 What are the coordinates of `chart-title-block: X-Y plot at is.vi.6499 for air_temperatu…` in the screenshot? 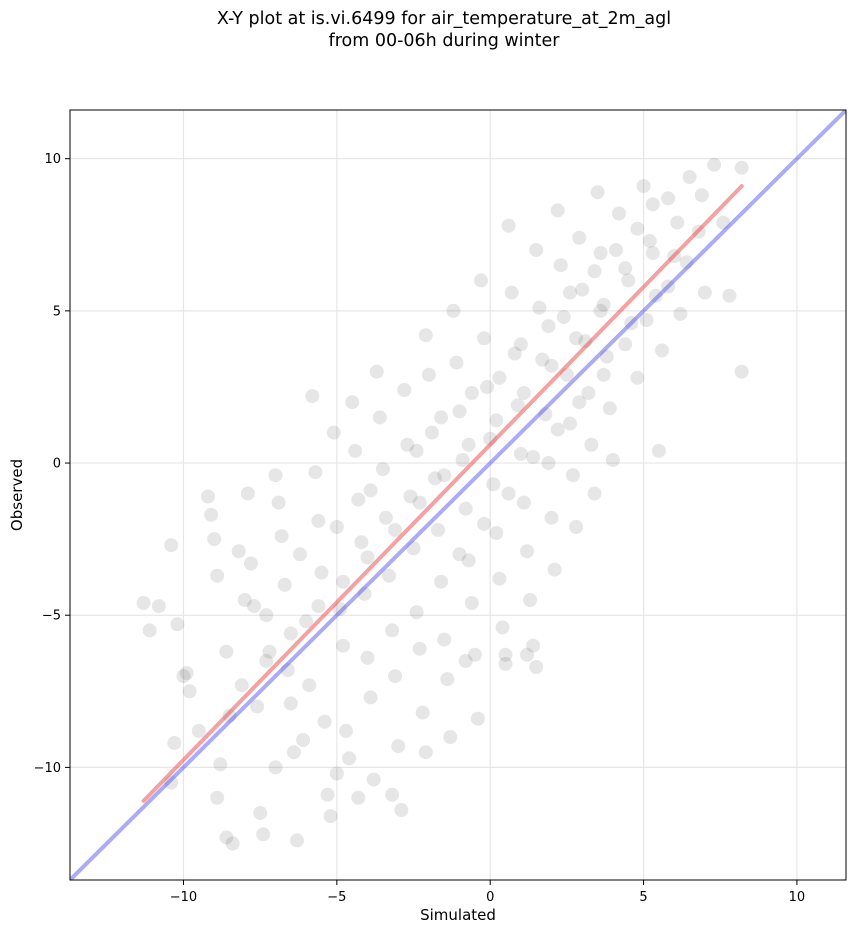 It's located at (427, 30).